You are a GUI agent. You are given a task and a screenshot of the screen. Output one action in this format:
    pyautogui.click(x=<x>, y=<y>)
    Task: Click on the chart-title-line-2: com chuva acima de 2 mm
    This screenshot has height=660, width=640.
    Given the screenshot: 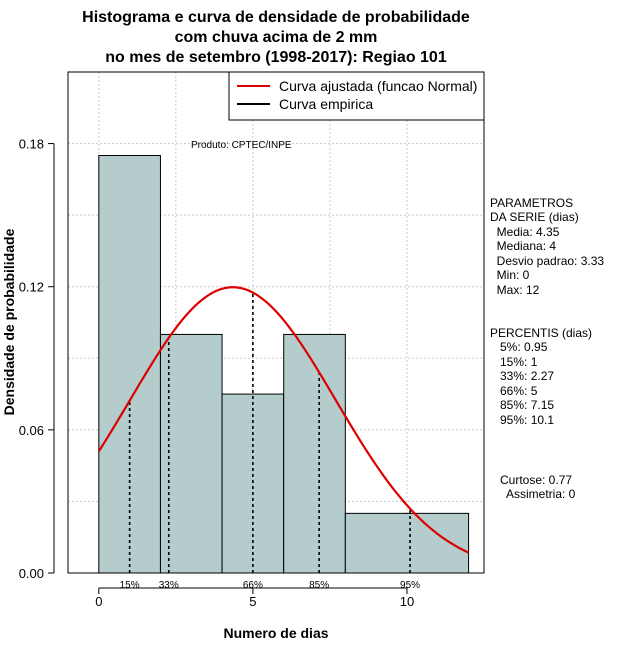 What is the action you would take?
    pyautogui.click(x=276, y=37)
    